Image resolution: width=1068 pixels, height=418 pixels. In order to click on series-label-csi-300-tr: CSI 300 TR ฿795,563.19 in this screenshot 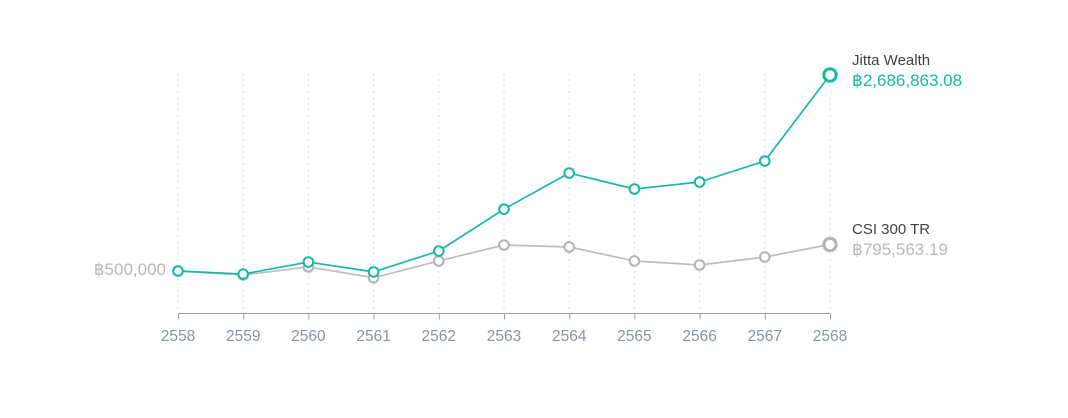, I will do `click(900, 240)`.